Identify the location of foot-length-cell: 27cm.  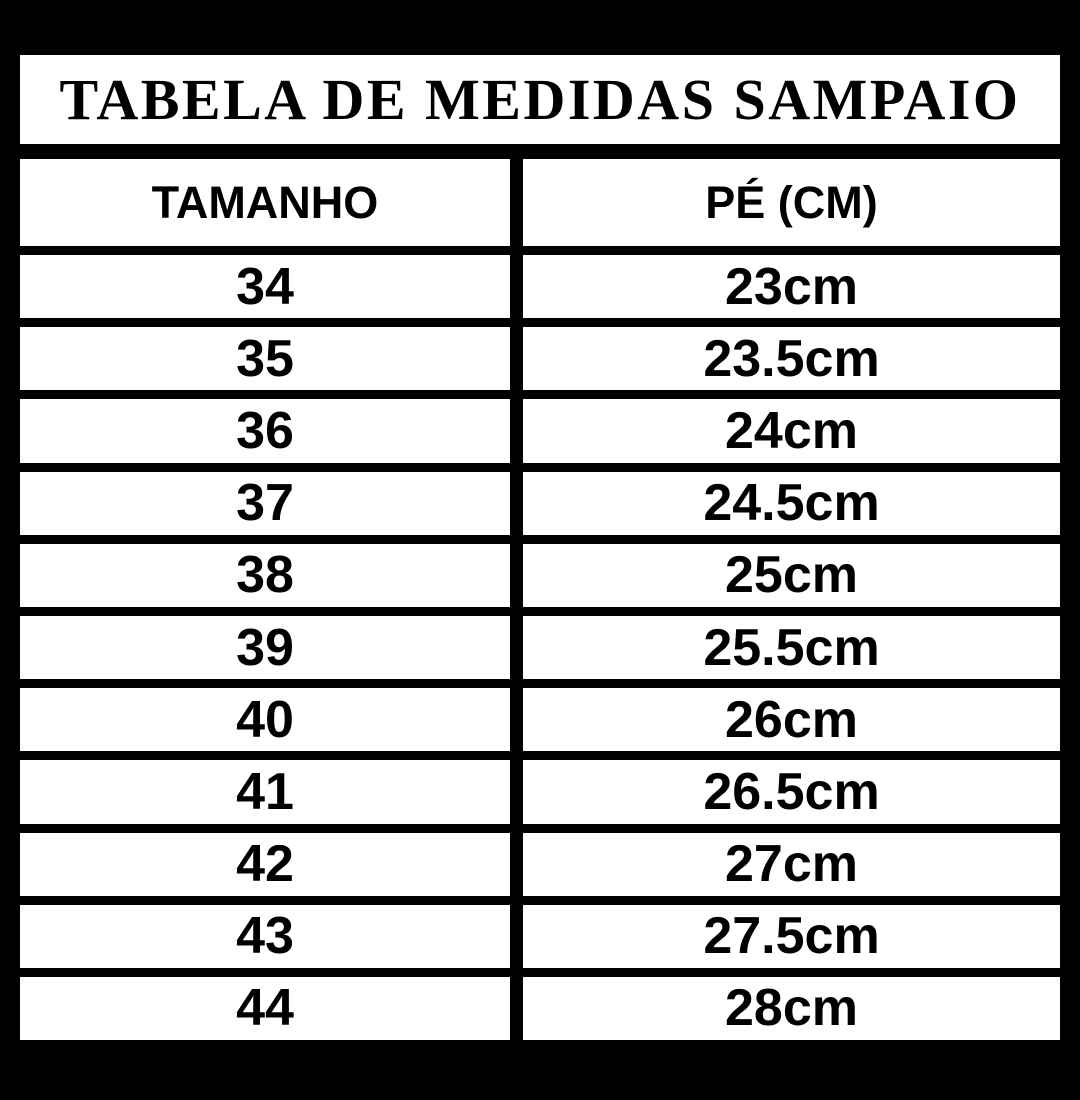
(791, 864).